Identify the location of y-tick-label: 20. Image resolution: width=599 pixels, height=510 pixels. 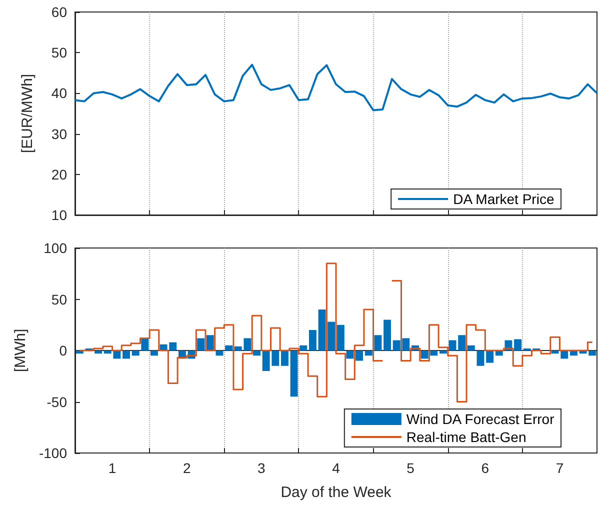
(59, 174).